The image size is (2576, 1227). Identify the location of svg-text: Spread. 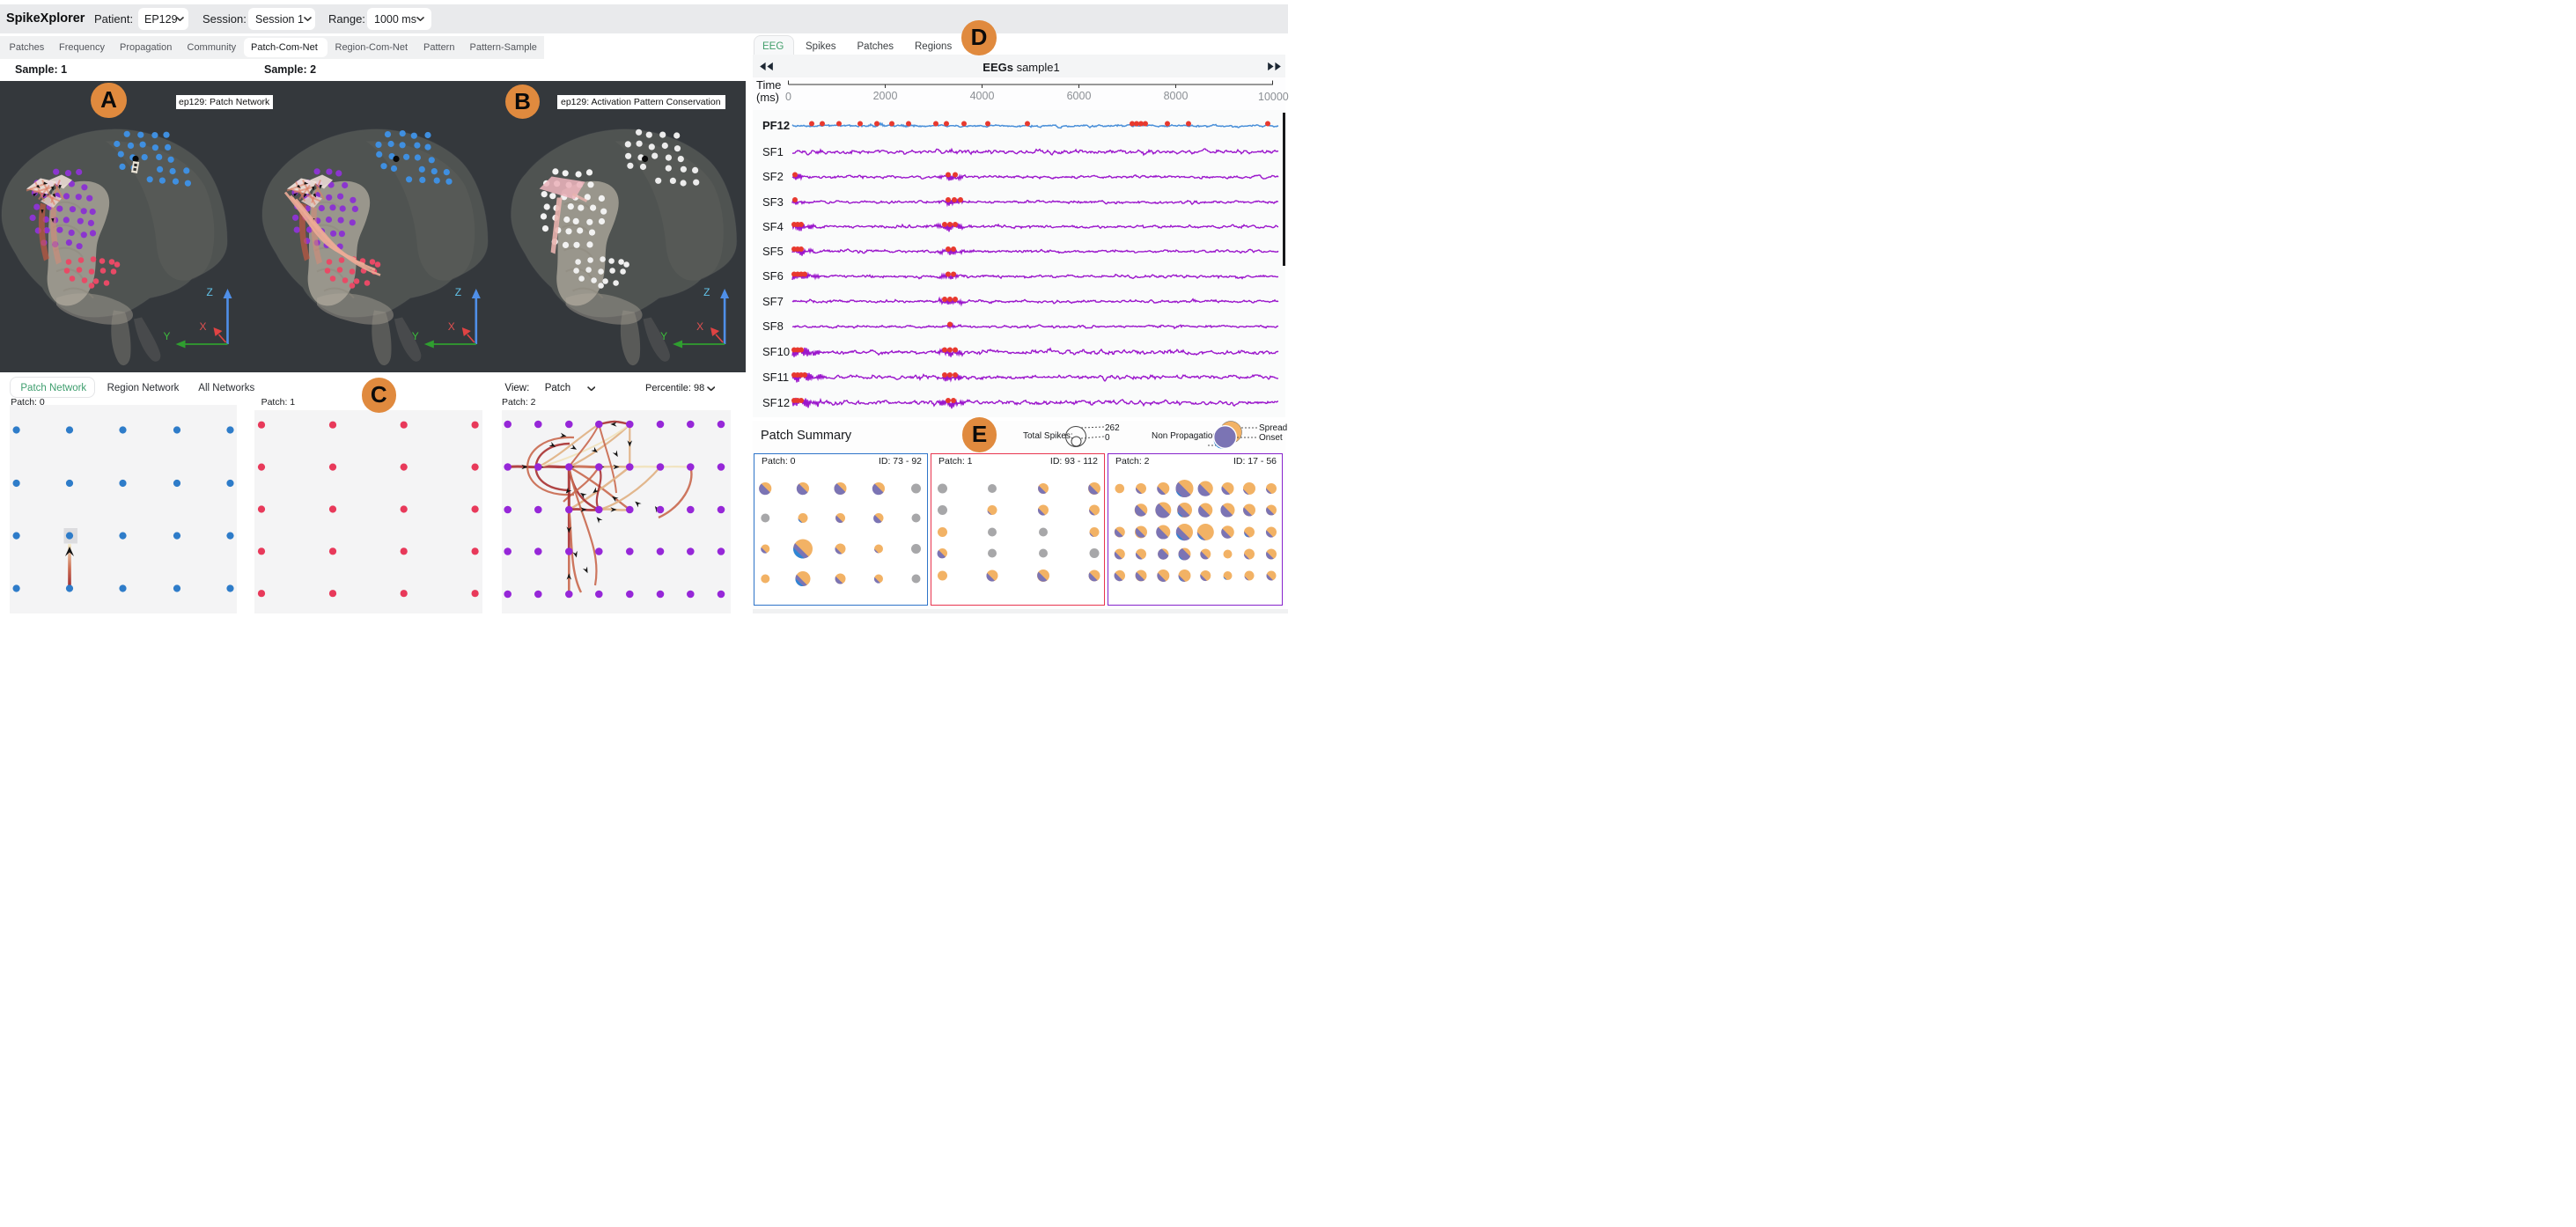
(1273, 428).